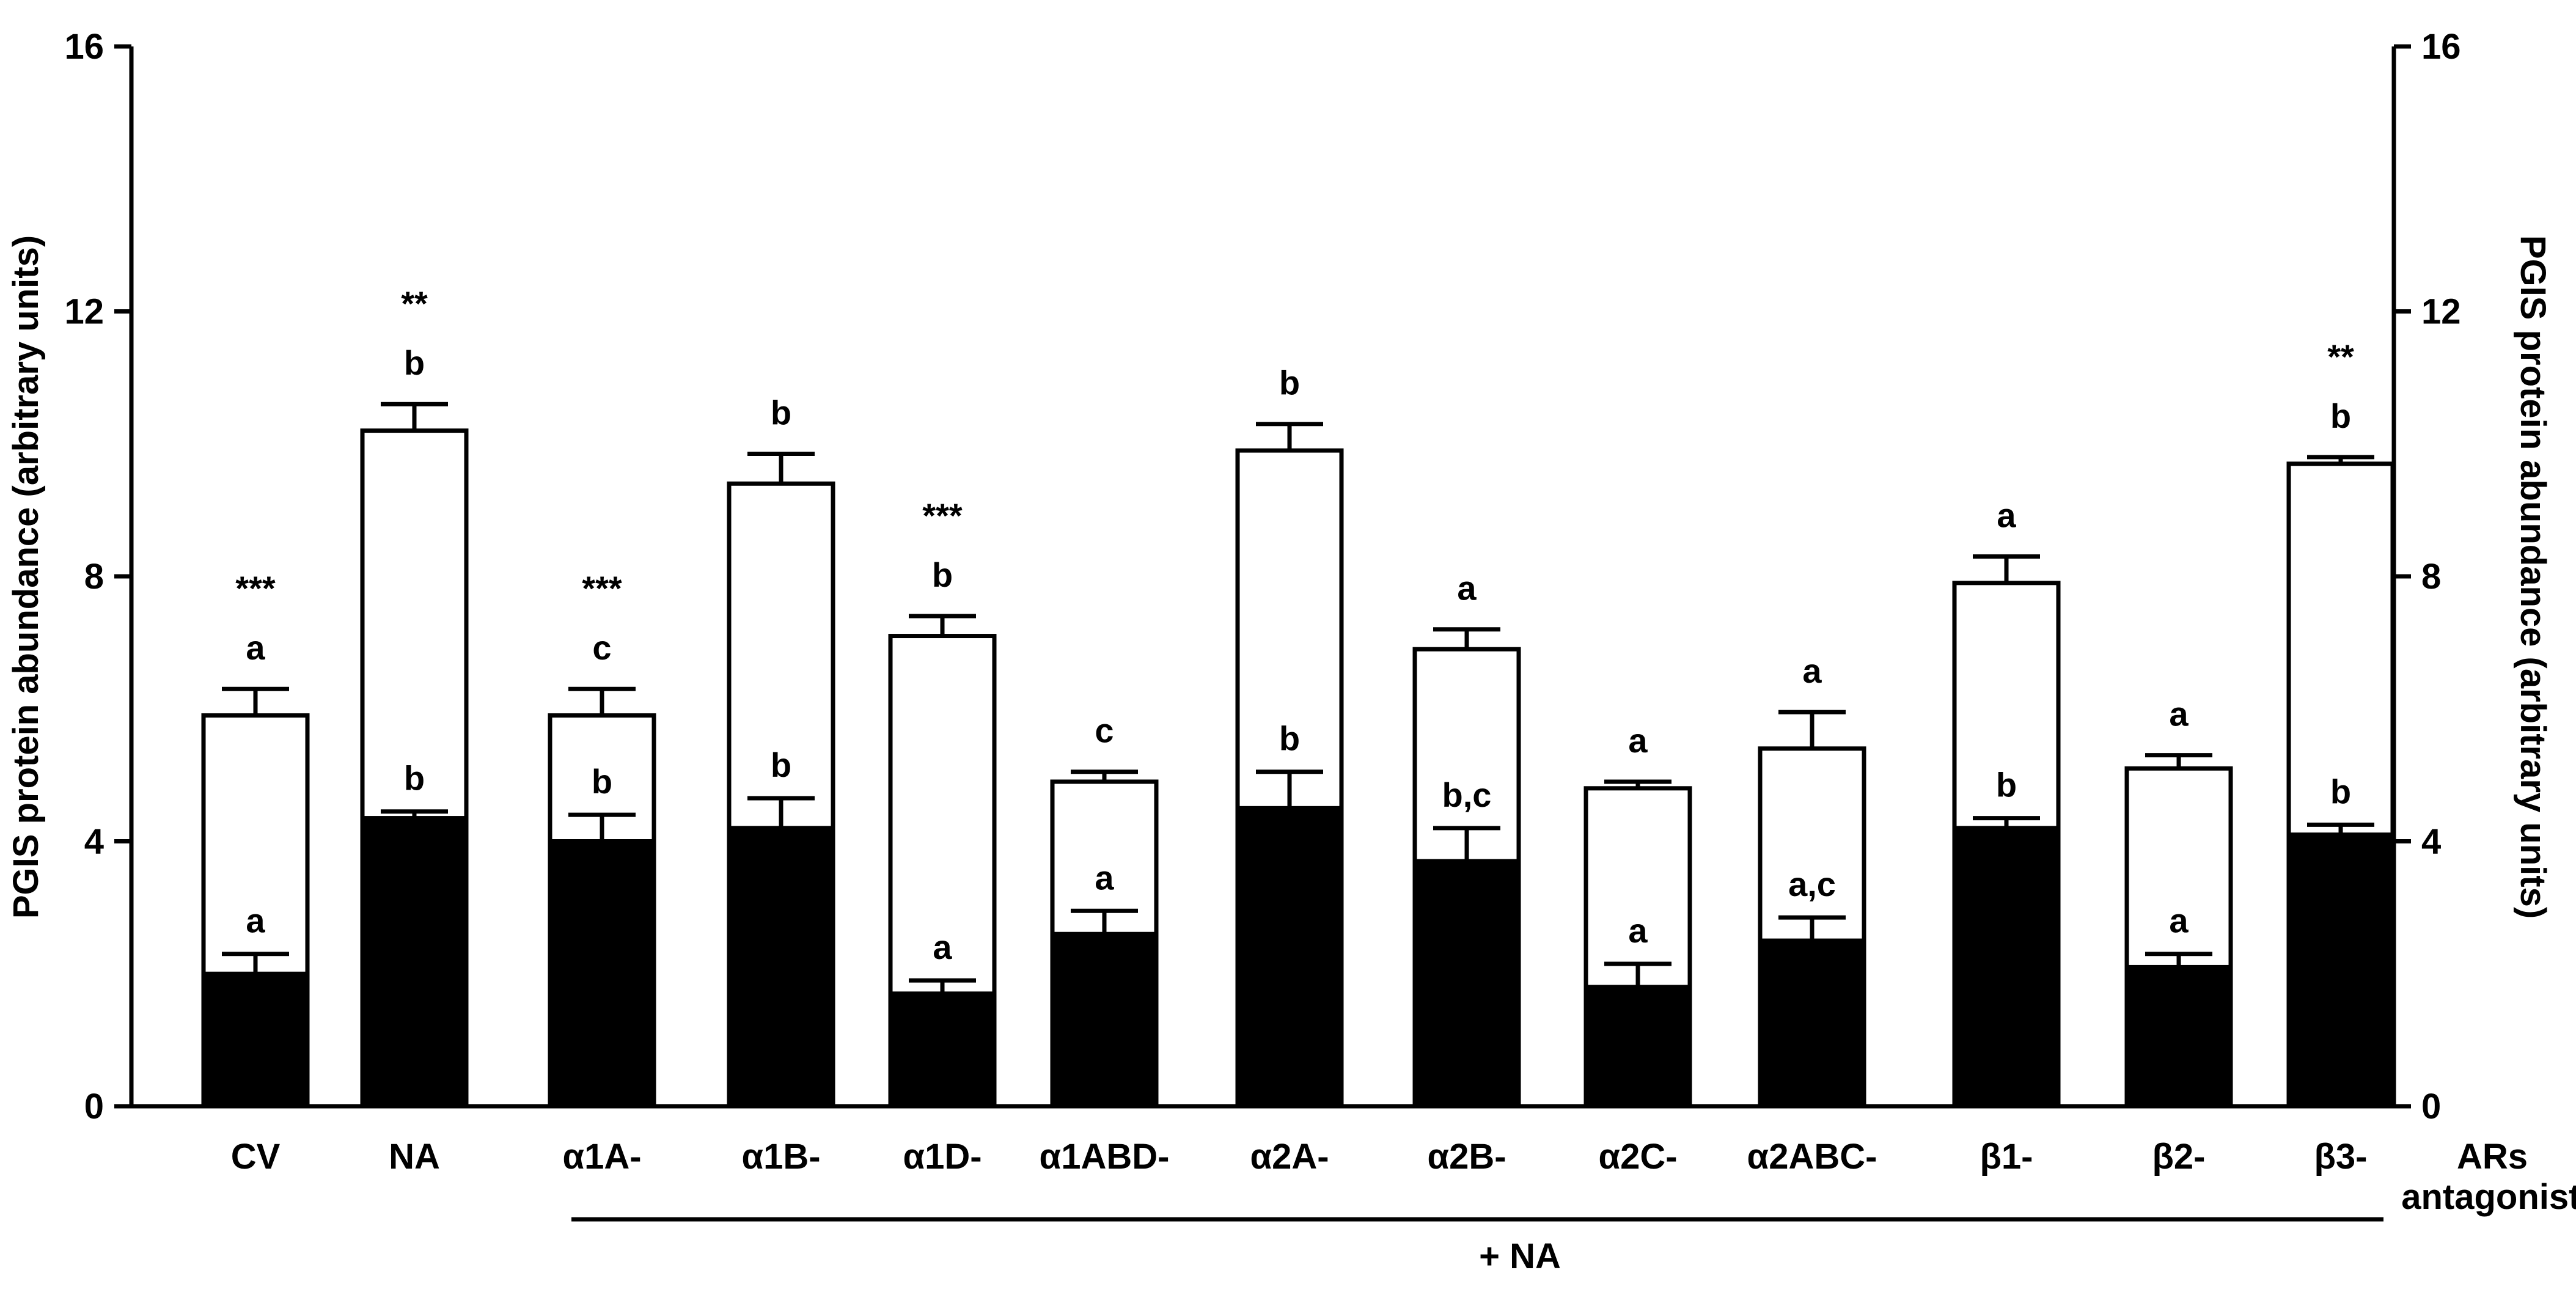  Describe the element at coordinates (942, 1157) in the screenshot. I see `x-tick-label: α1D-` at that location.